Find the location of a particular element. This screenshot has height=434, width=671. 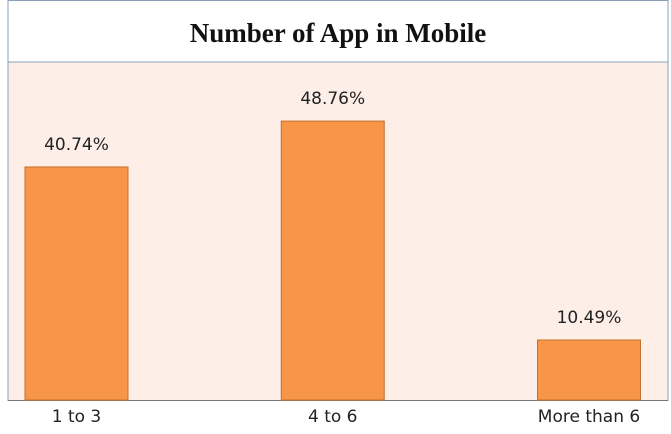

data-label: 40.74% is located at coordinates (76, 145).